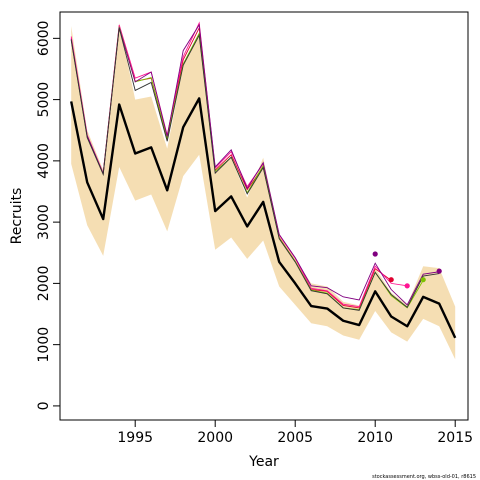 This screenshot has height=480, width=480. What do you see at coordinates (44, 222) in the screenshot?
I see `y-tick-label-3000: 3000` at bounding box center [44, 222].